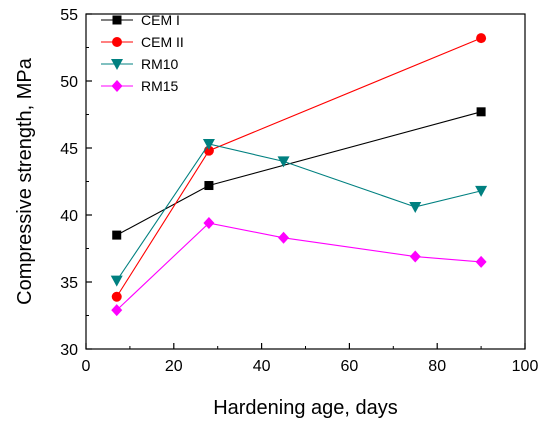 Image resolution: width=550 pixels, height=429 pixels. I want to click on legend-label: CEM II, so click(162, 42).